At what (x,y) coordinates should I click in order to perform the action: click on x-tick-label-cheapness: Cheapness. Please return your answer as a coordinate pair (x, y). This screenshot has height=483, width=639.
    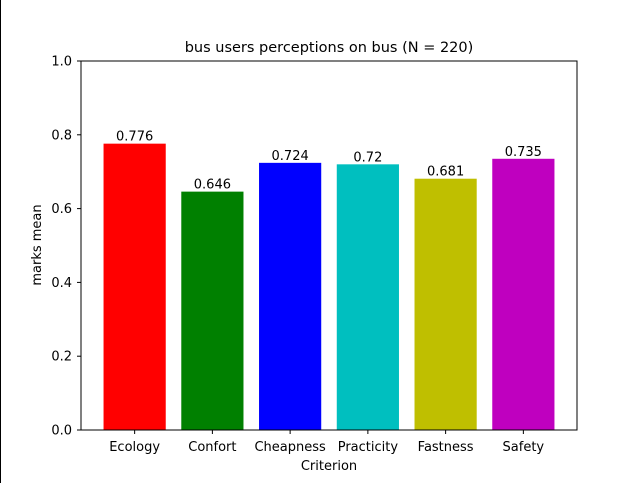
    Looking at the image, I should click on (290, 447).